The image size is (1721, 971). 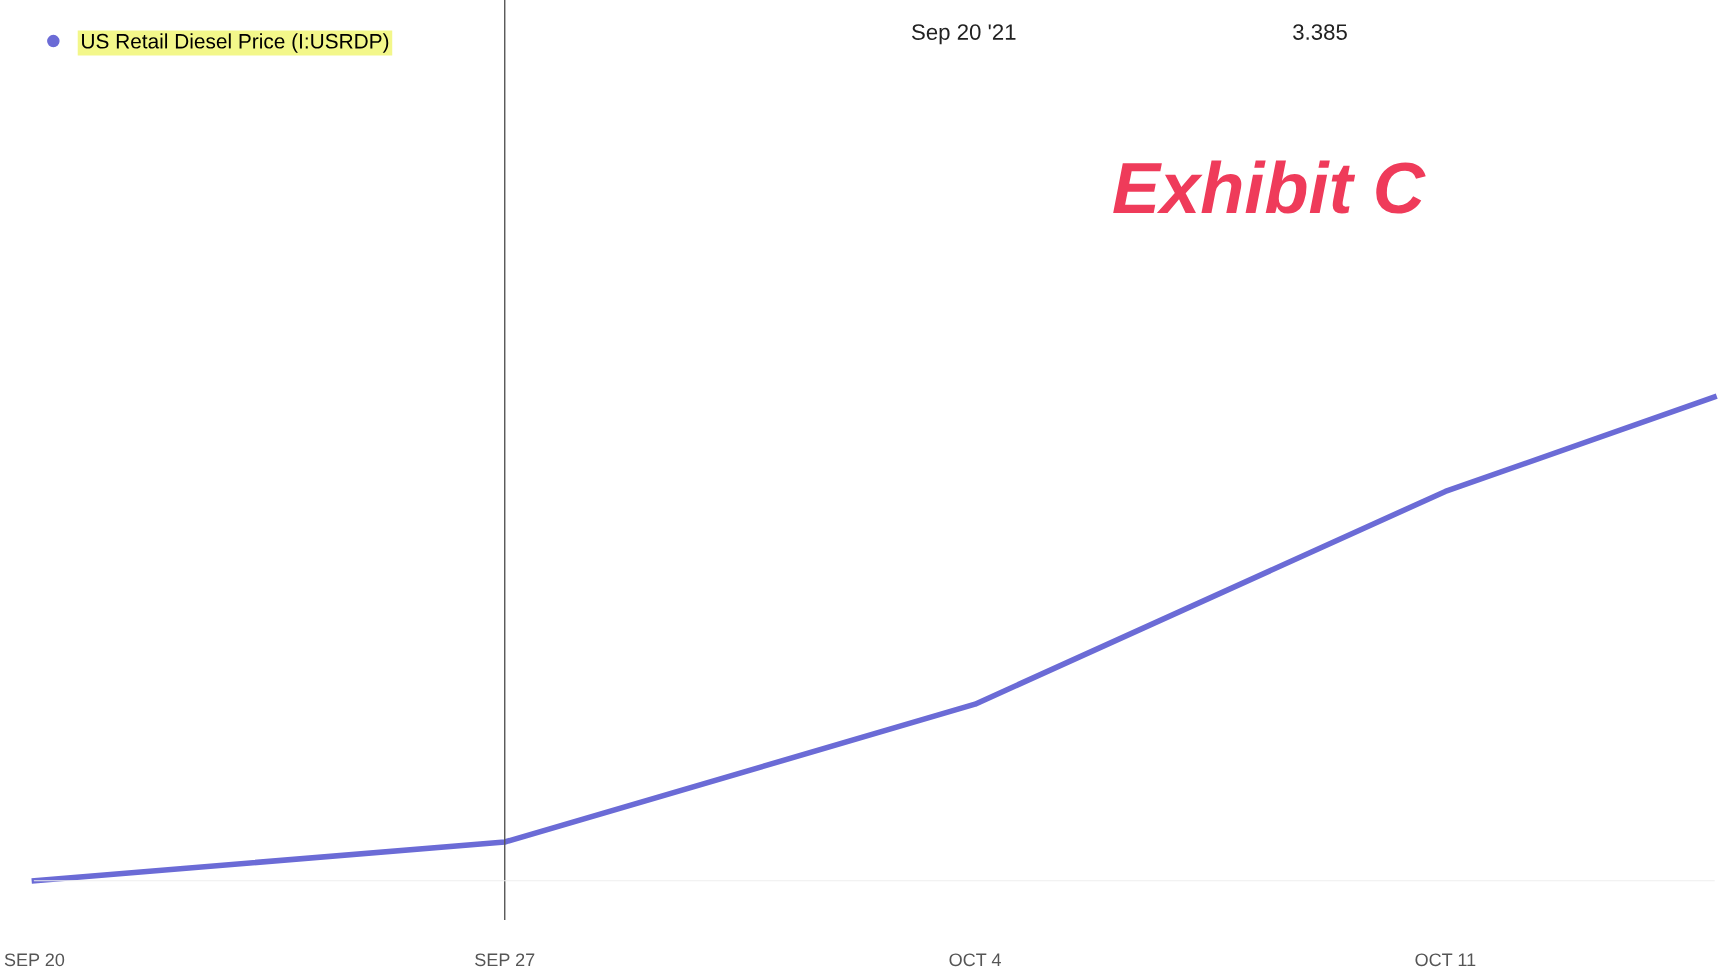 What do you see at coordinates (235, 43) in the screenshot?
I see `legend-label: US Retail Diesel Price (I:USRDP)` at bounding box center [235, 43].